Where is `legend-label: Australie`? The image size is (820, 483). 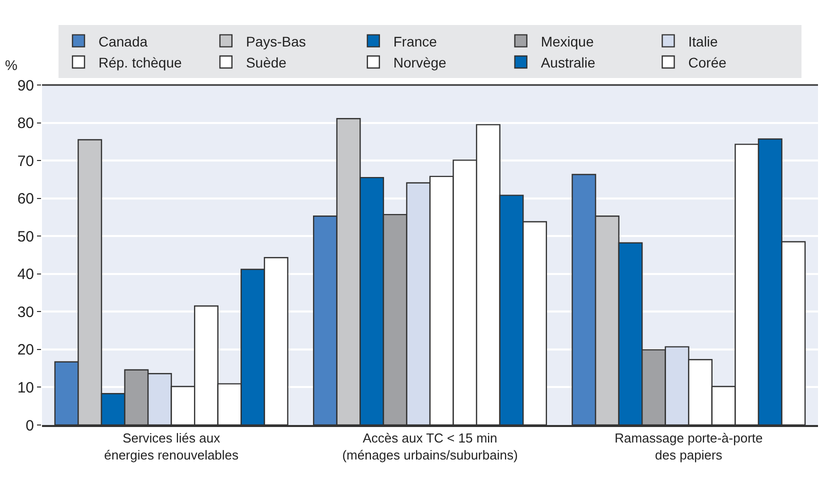 legend-label: Australie is located at coordinates (568, 62).